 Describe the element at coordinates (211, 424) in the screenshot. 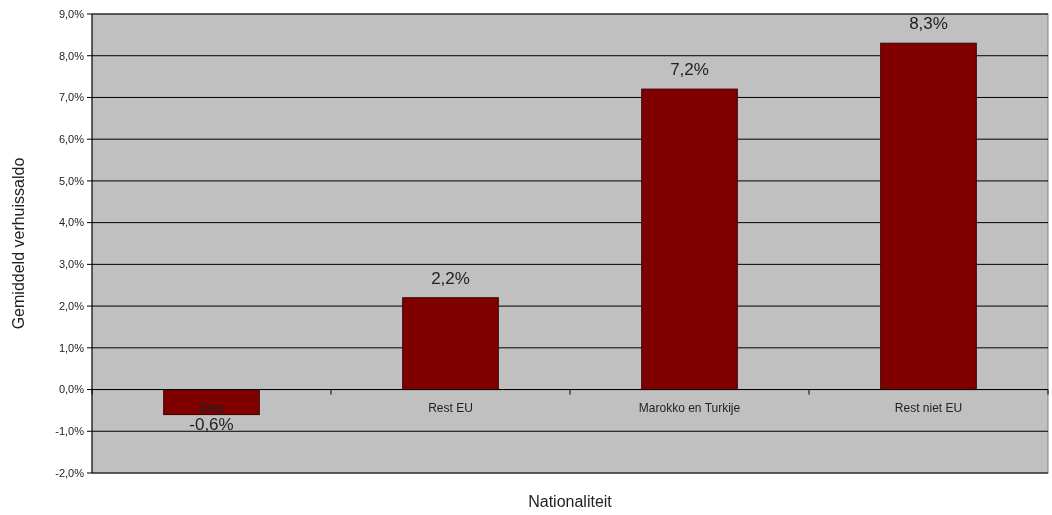

I see `data-label: -0,6%` at that location.